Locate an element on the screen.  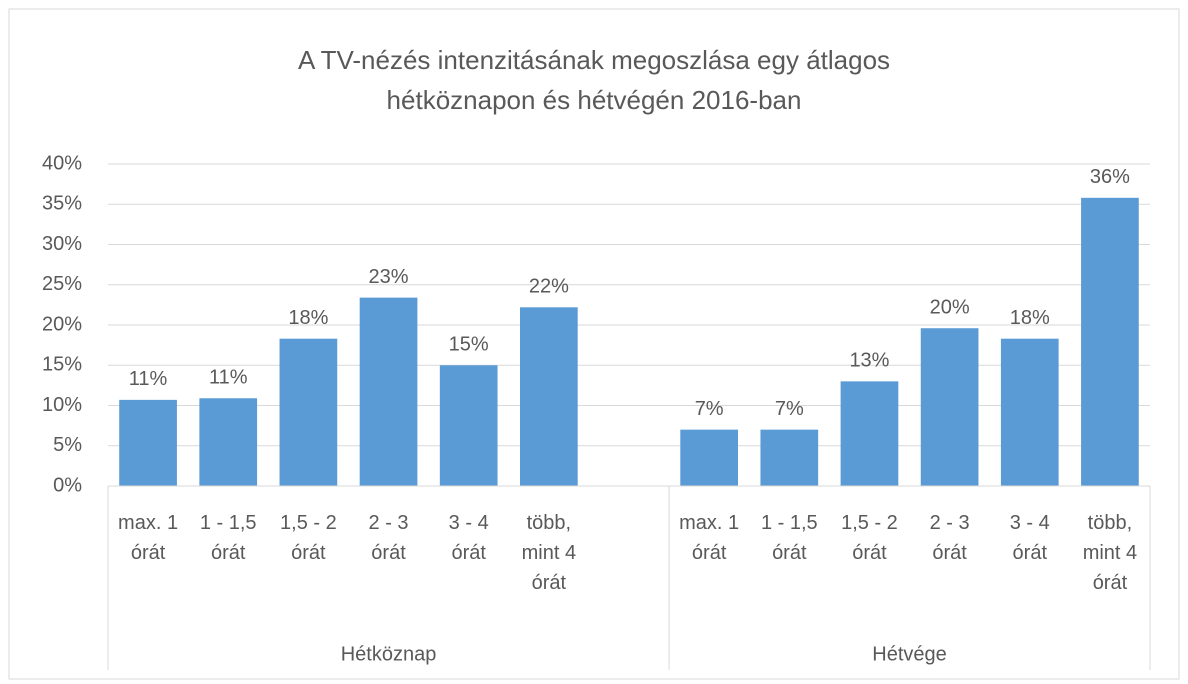
value-label: 22% is located at coordinates (549, 287).